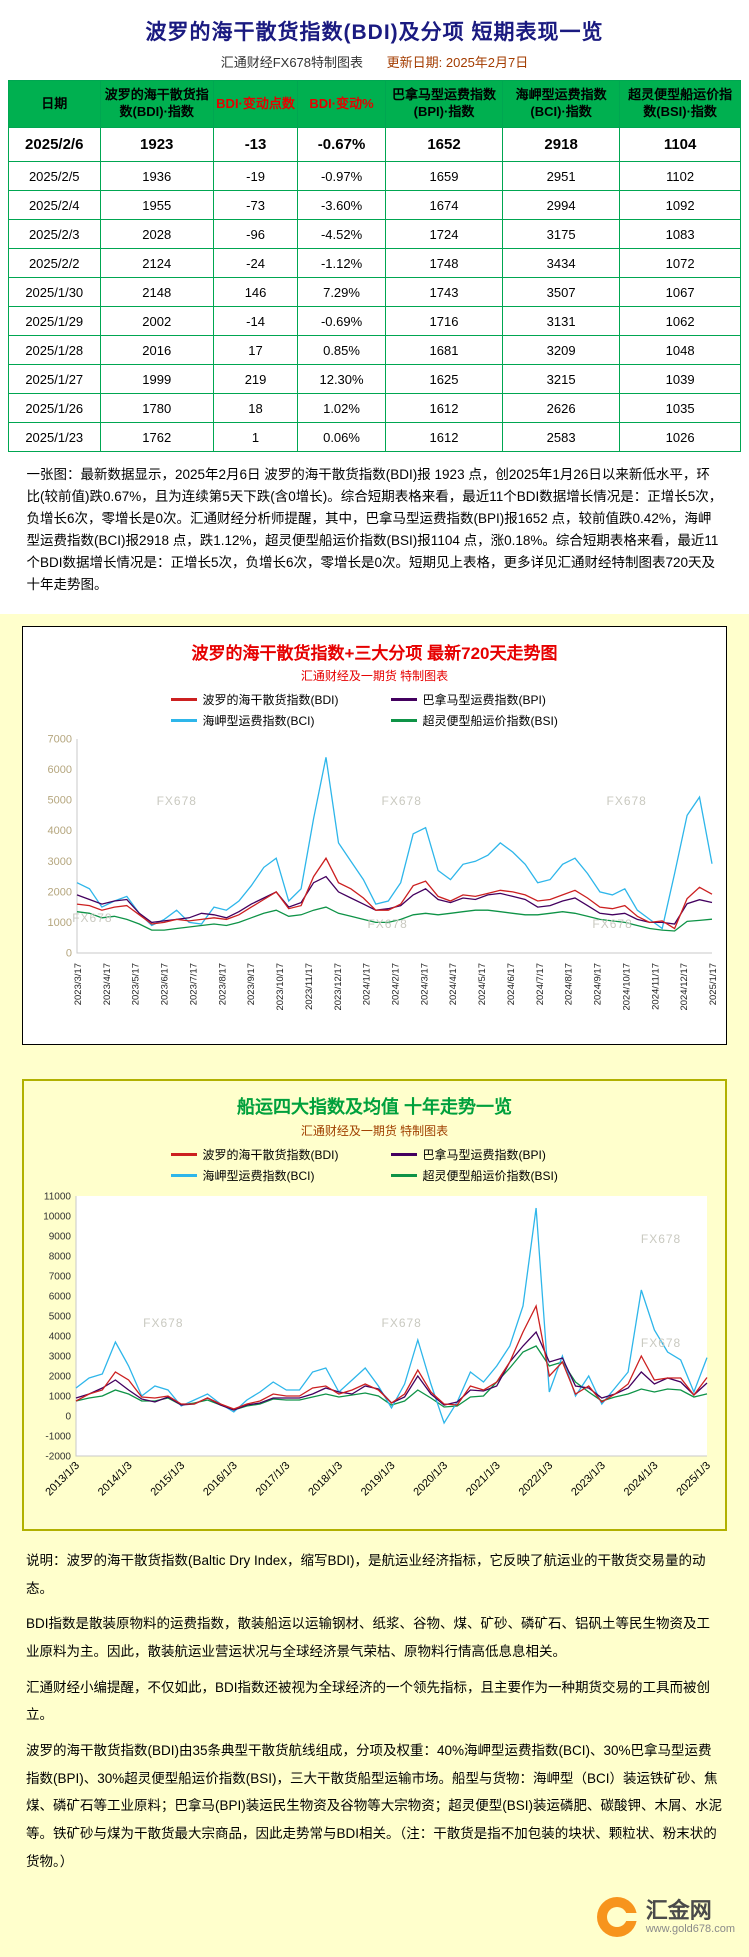 This screenshot has height=1957, width=749. I want to click on svg-text: 2022/1/3, so click(536, 1479).